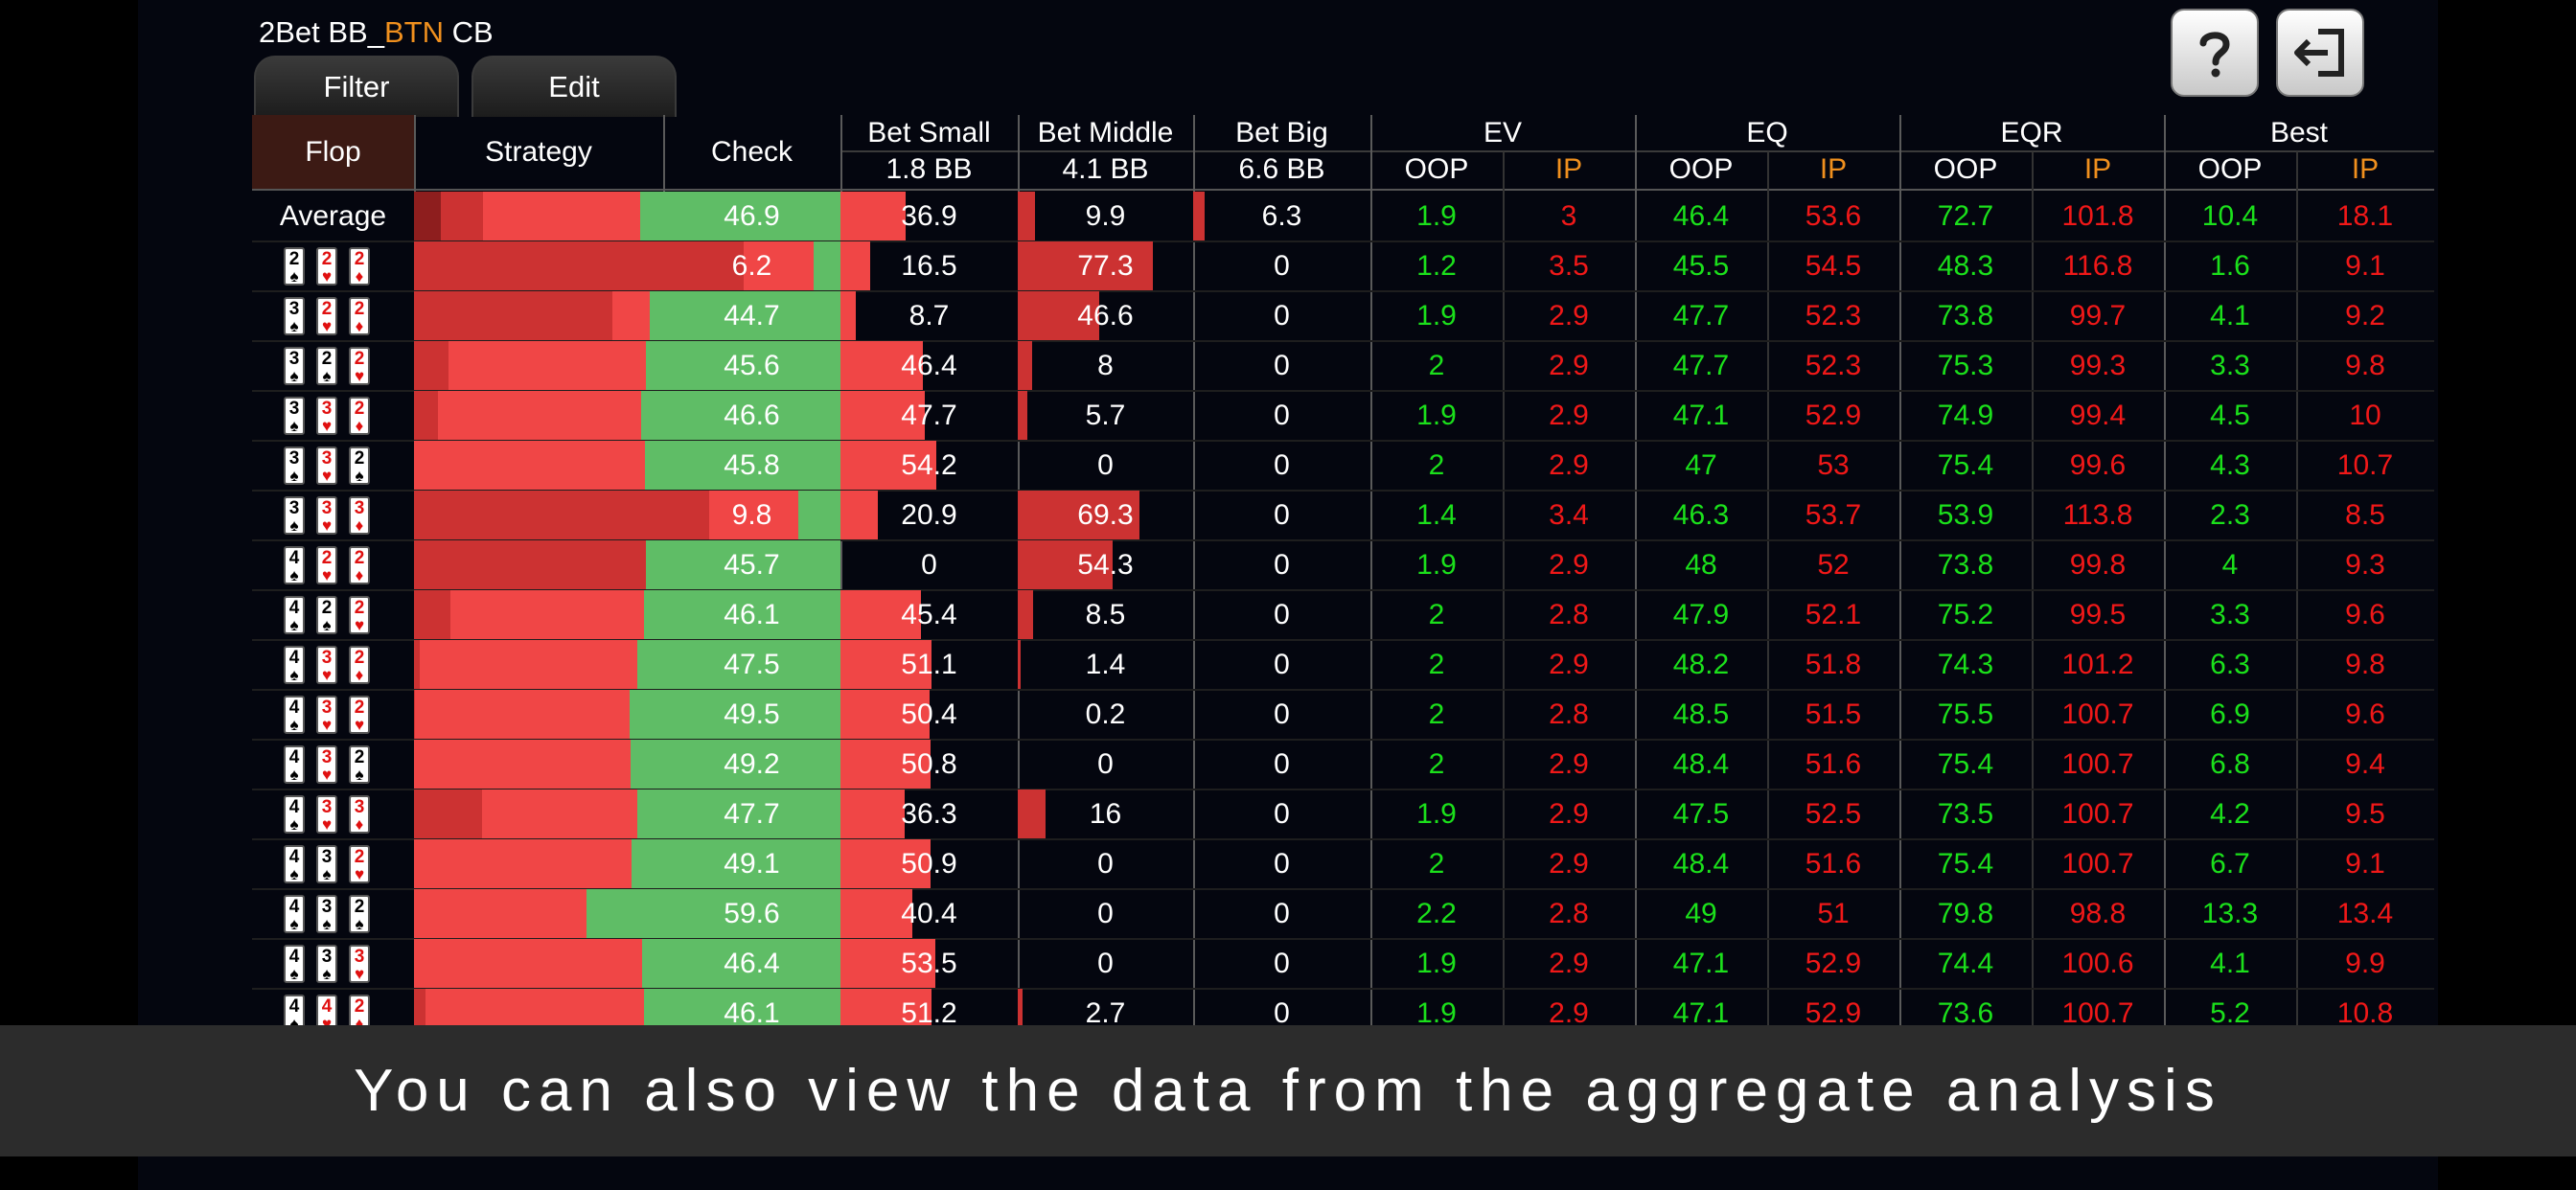 This screenshot has width=2576, height=1190. Describe the element at coordinates (1833, 914) in the screenshot. I see `eq-ip-value: 51` at that location.